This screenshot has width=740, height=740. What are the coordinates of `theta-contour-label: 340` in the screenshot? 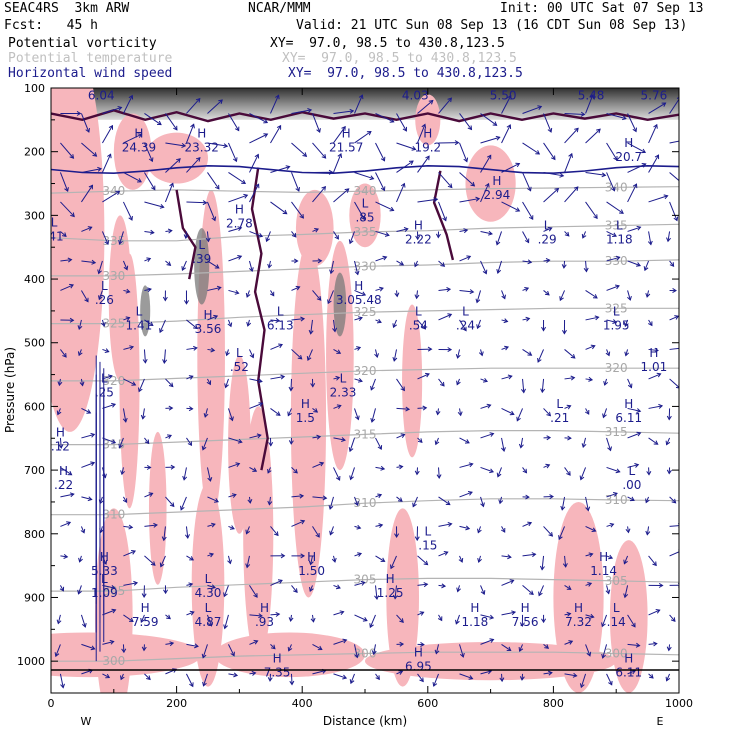 It's located at (616, 187).